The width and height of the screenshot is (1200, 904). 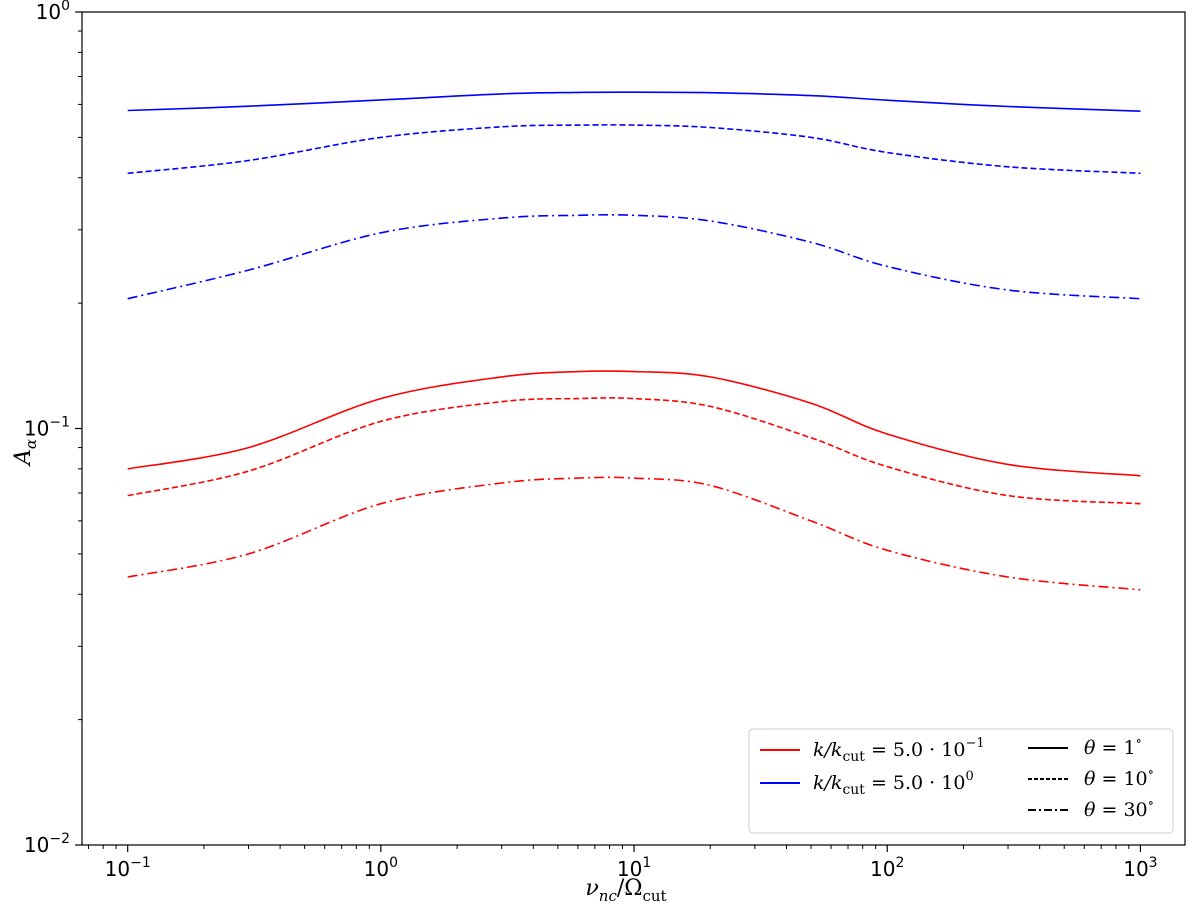 I want to click on legend-label-theta-30: θ = 30∘, so click(x=1119, y=808).